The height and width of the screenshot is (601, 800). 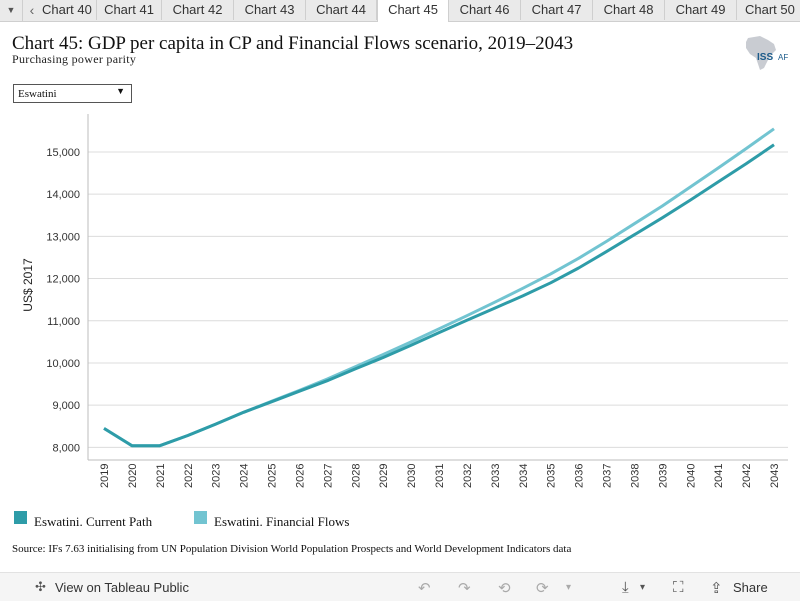 What do you see at coordinates (20, 517) in the screenshot?
I see `legend-swatch-current-path` at bounding box center [20, 517].